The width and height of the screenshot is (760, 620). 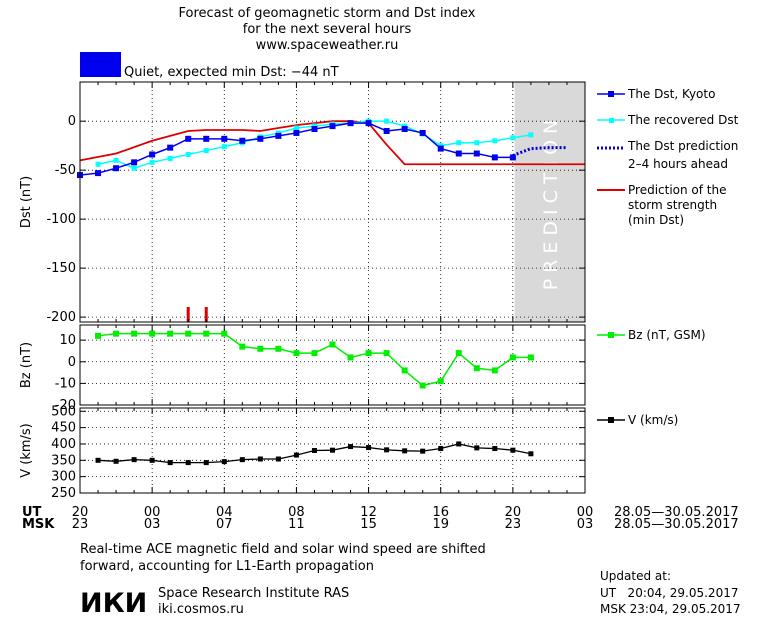 What do you see at coordinates (224, 512) in the screenshot?
I see `ut-tick-label: 04` at bounding box center [224, 512].